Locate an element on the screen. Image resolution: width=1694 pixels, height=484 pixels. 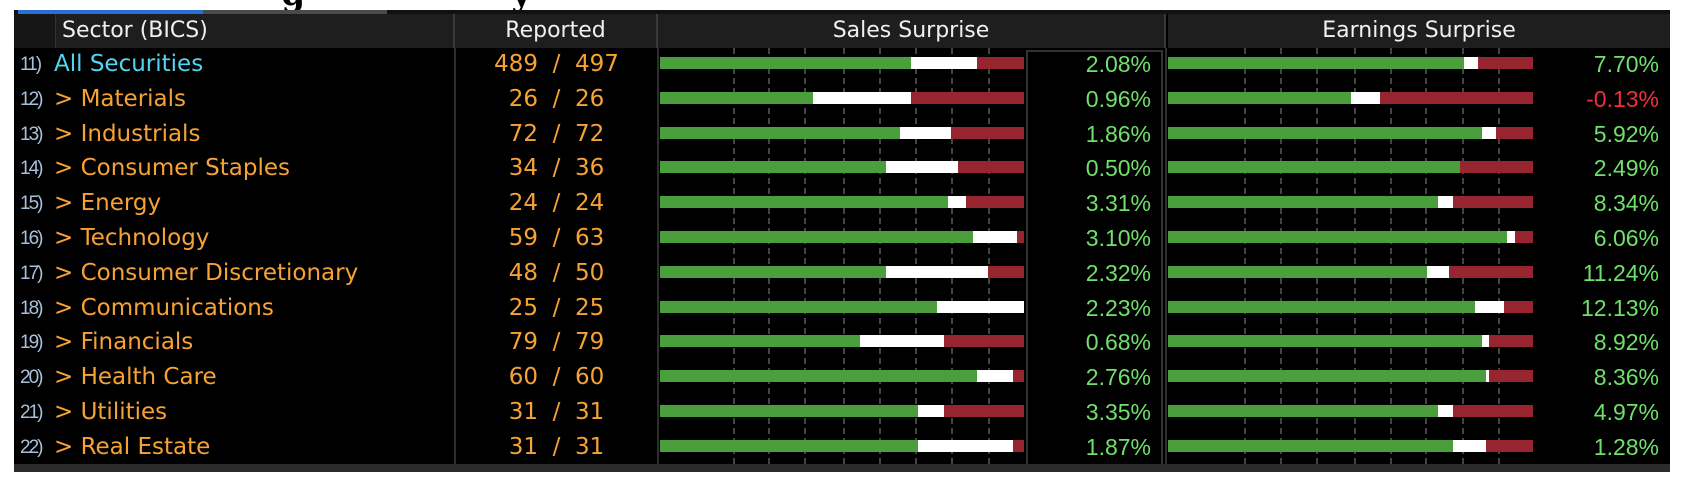
column-header-sales-surprise: Sales Surprise is located at coordinates (912, 31).